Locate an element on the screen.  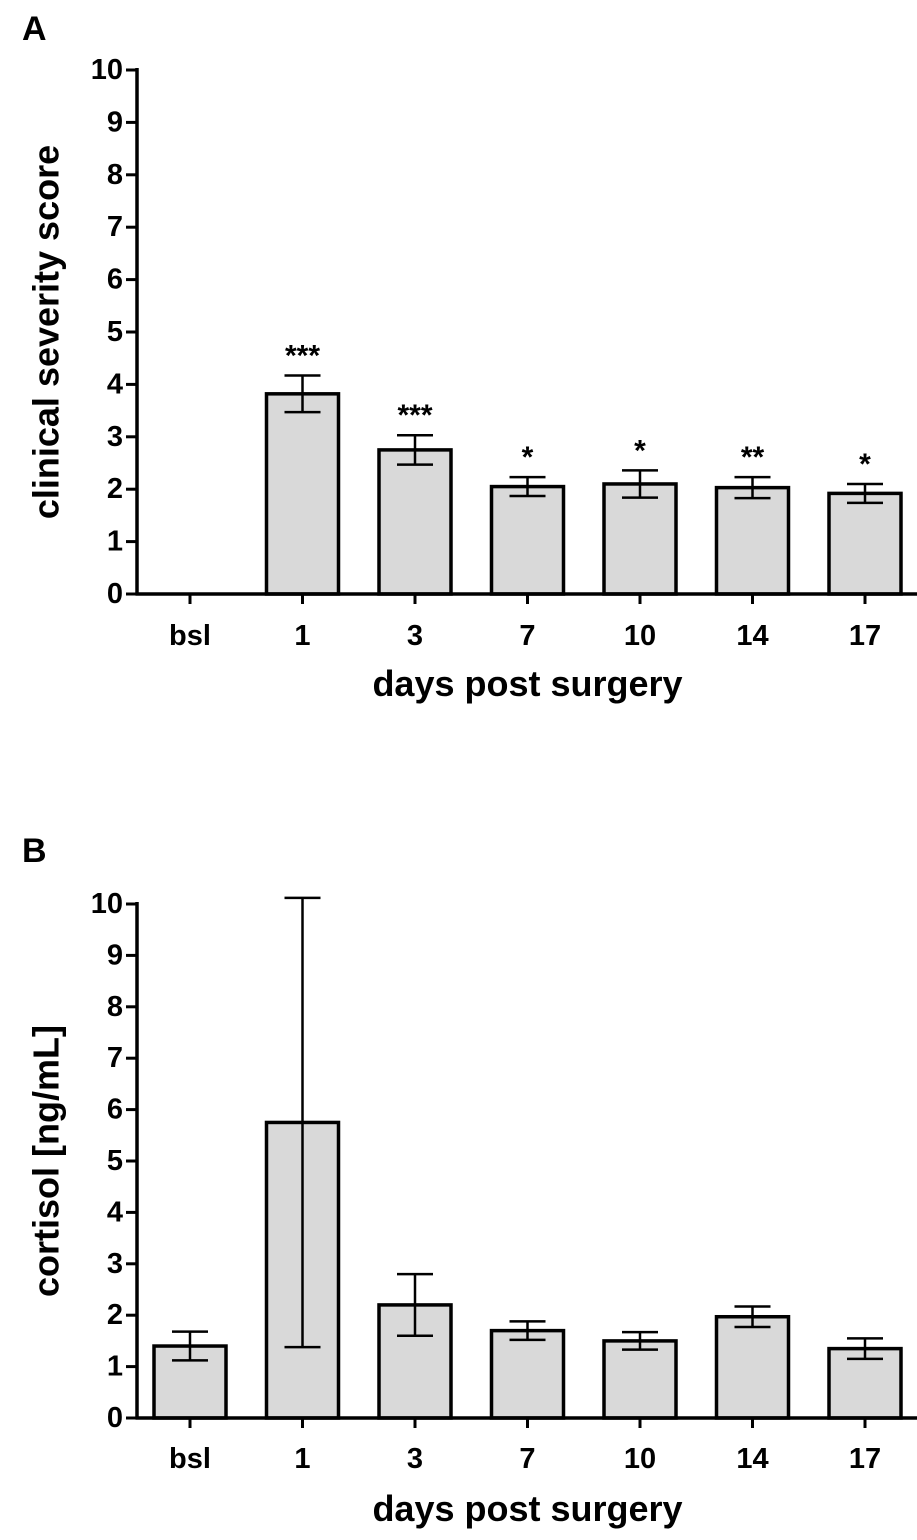
panel-a-significance-1: *** is located at coordinates (302, 355).